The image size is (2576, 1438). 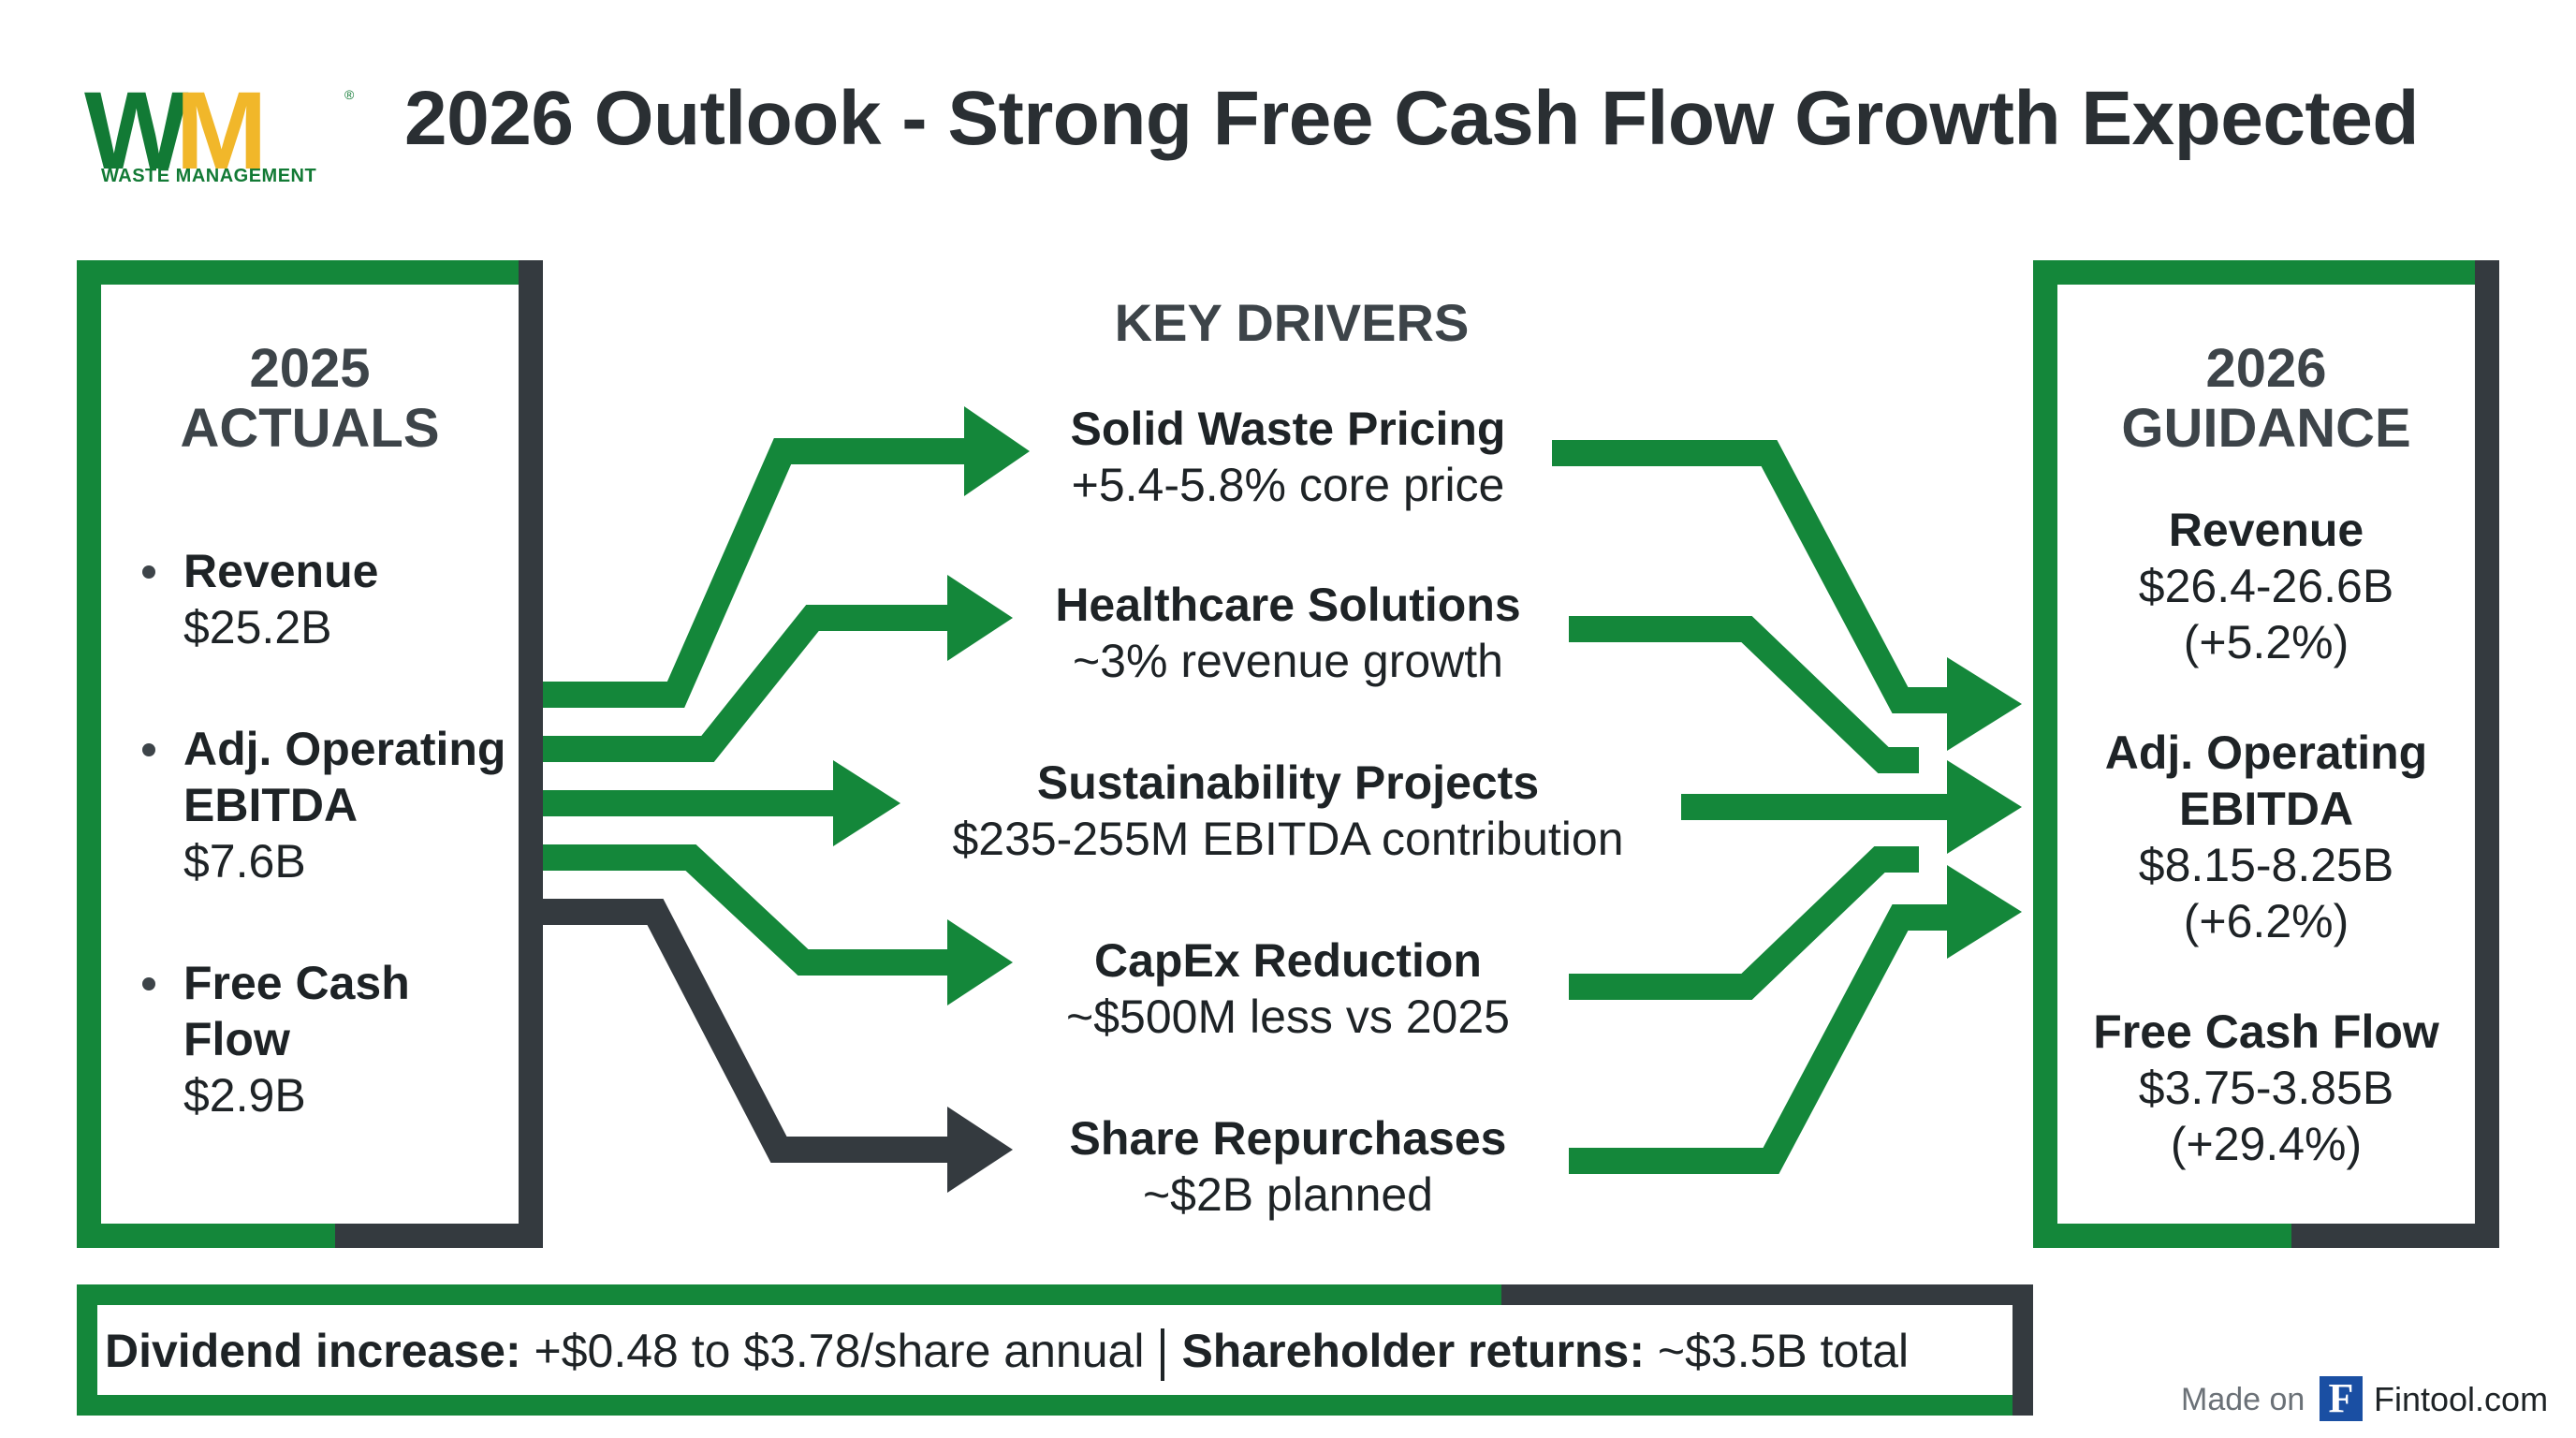 What do you see at coordinates (349, 94) in the screenshot?
I see `logo-registered-mark: ®` at bounding box center [349, 94].